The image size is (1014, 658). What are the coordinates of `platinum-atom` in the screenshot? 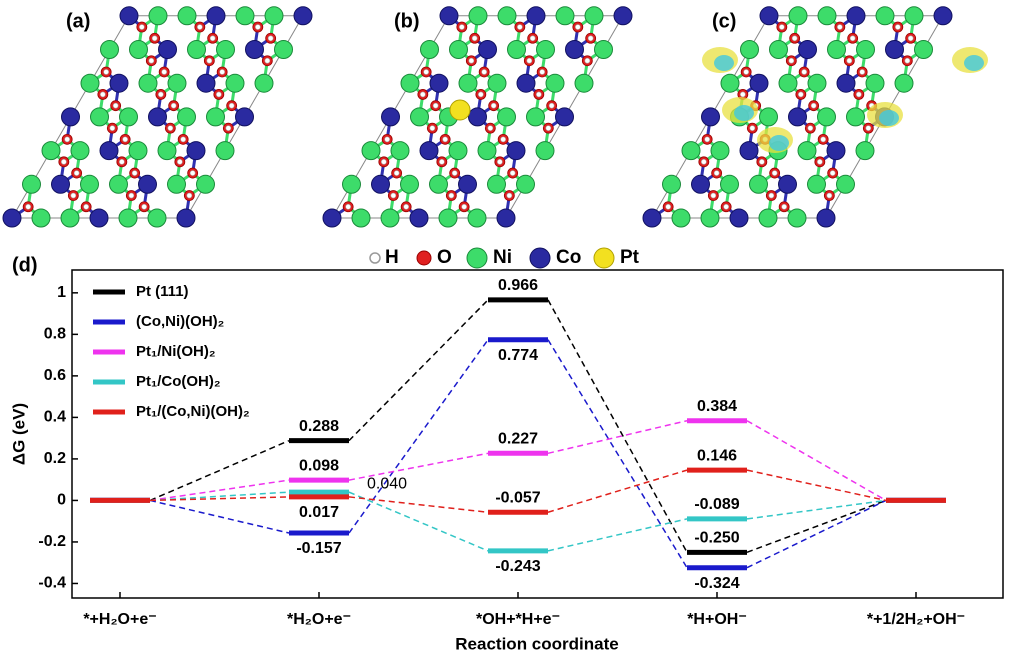 It's located at (460, 110).